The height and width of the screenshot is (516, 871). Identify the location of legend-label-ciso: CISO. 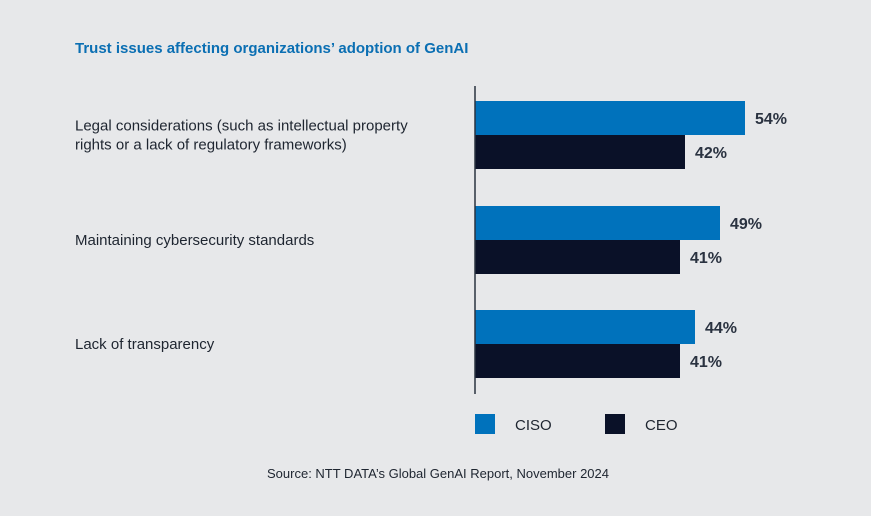
(533, 425).